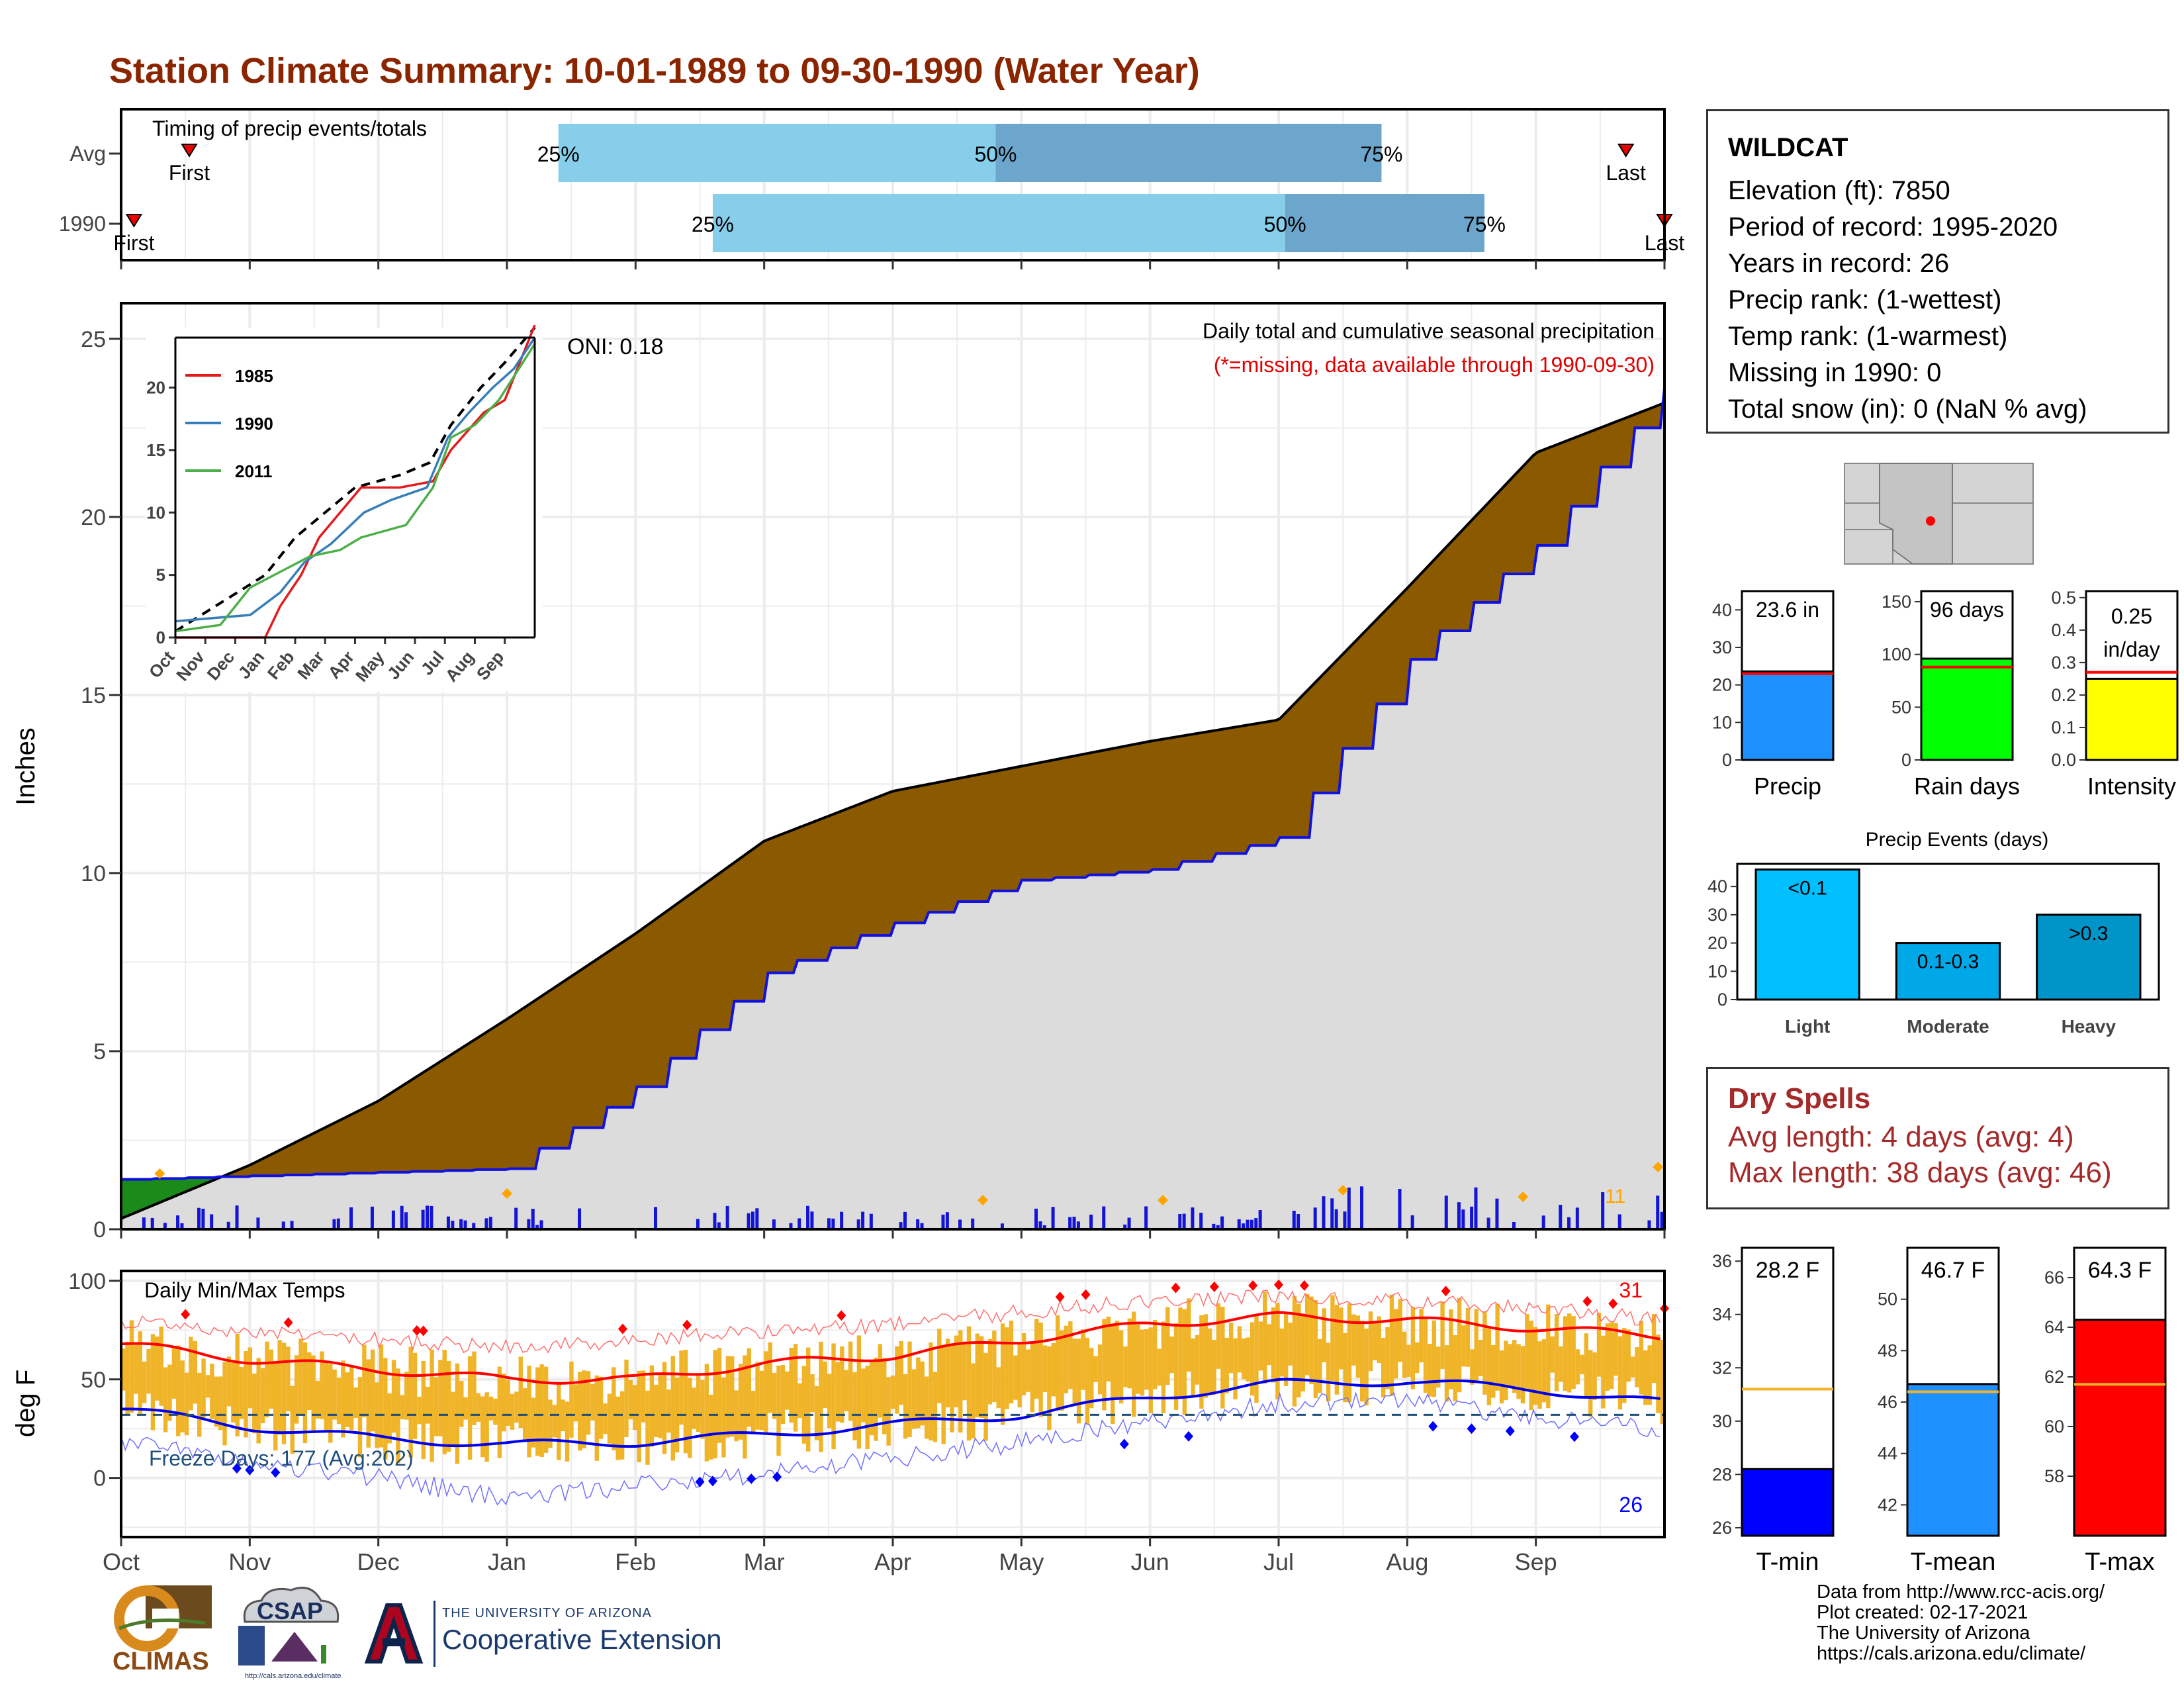 The image size is (2184, 1688). Describe the element at coordinates (1536, 1561) in the screenshot. I see `month-label: Sep` at that location.